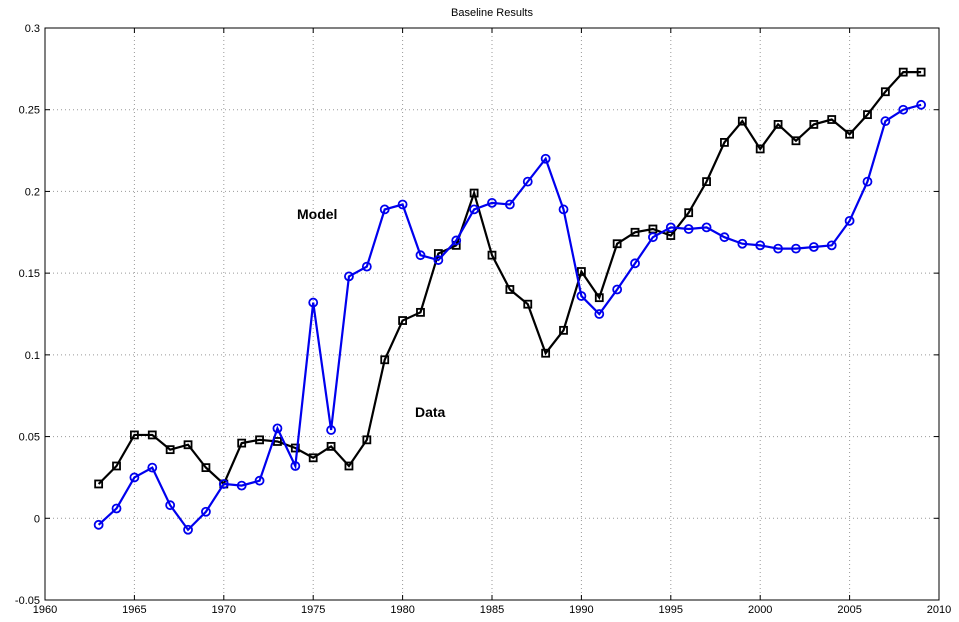 The width and height of the screenshot is (959, 622). Describe the element at coordinates (849, 610) in the screenshot. I see `x-tick-label: 2005` at that location.